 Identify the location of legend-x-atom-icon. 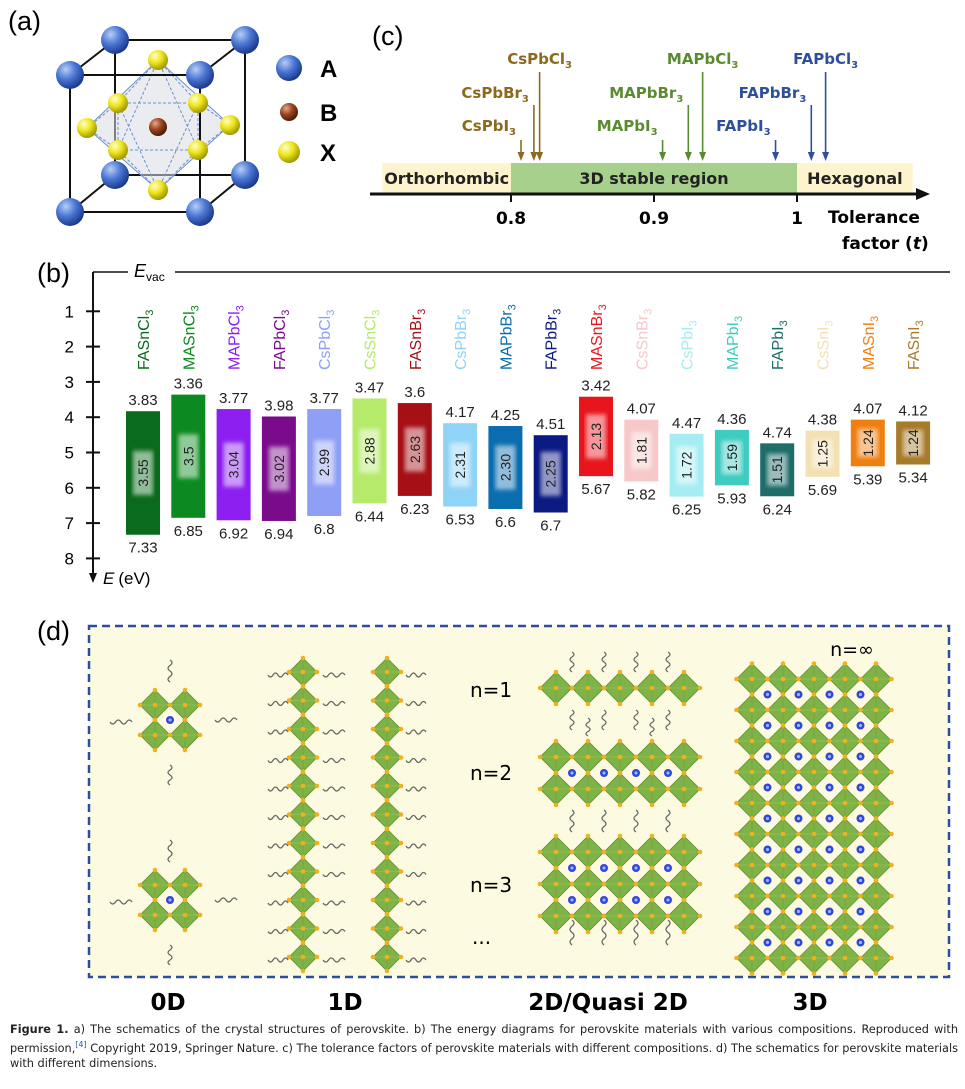
(289, 152).